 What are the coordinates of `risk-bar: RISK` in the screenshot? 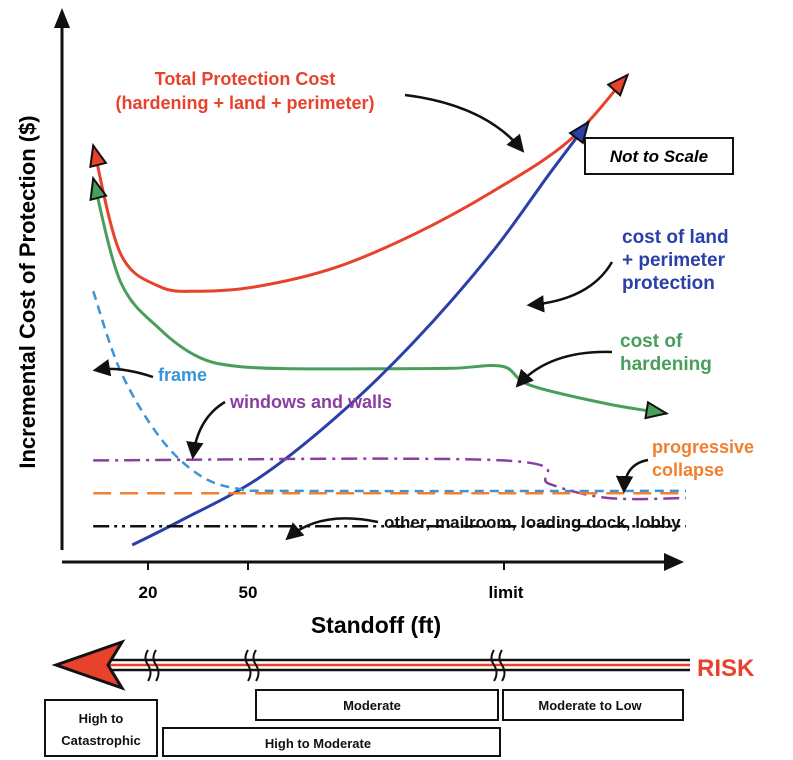 It's located at (403, 665).